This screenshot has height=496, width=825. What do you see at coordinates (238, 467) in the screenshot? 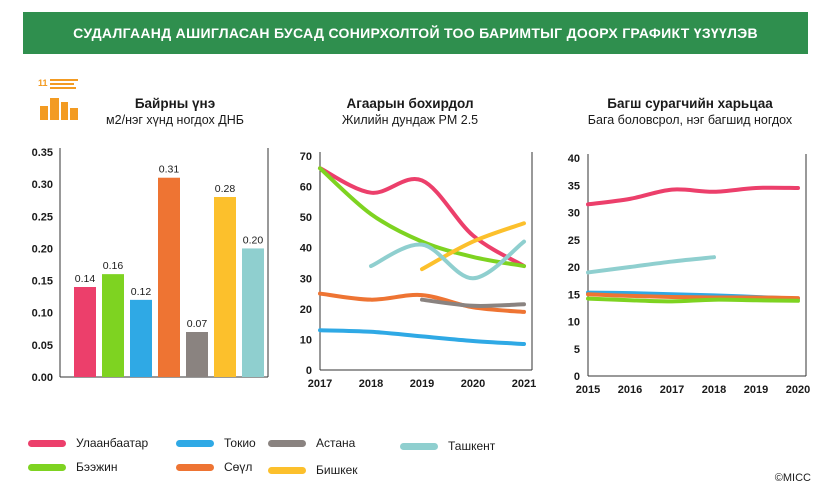
I see `legend-label: Сөүл` at bounding box center [238, 467].